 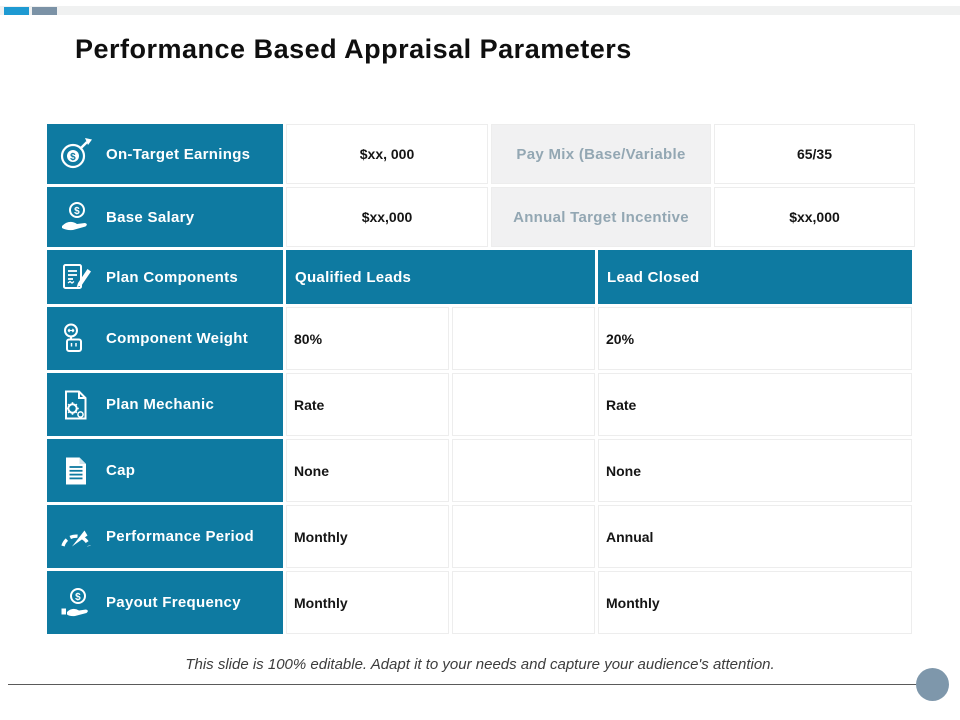 What do you see at coordinates (44, 11) in the screenshot?
I see `accent-rect-gray` at bounding box center [44, 11].